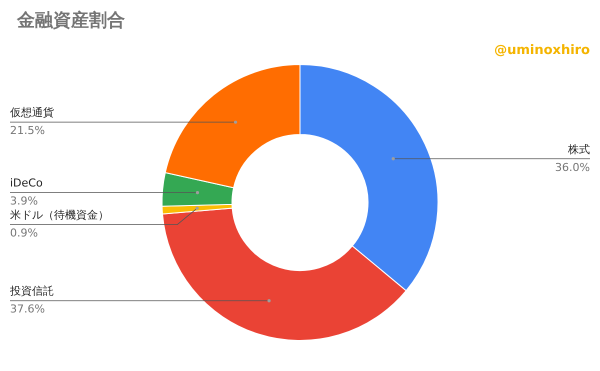  What do you see at coordinates (542, 50) in the screenshot?
I see `text: @uminoxhiro` at bounding box center [542, 50].